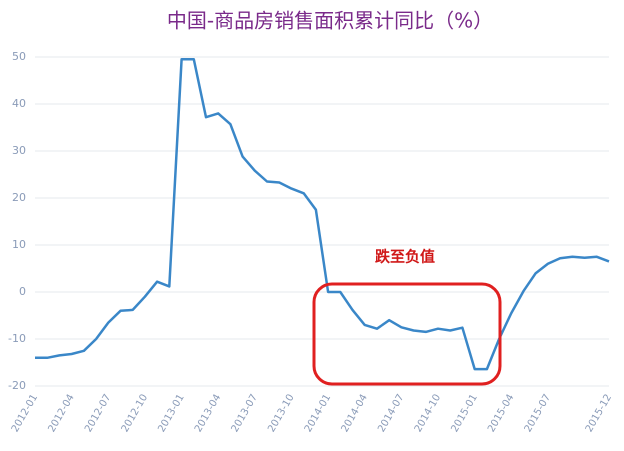  What do you see at coordinates (330, 21) in the screenshot?
I see `chart-title: 中国-商品房销售面积累计同比（%）` at bounding box center [330, 21].